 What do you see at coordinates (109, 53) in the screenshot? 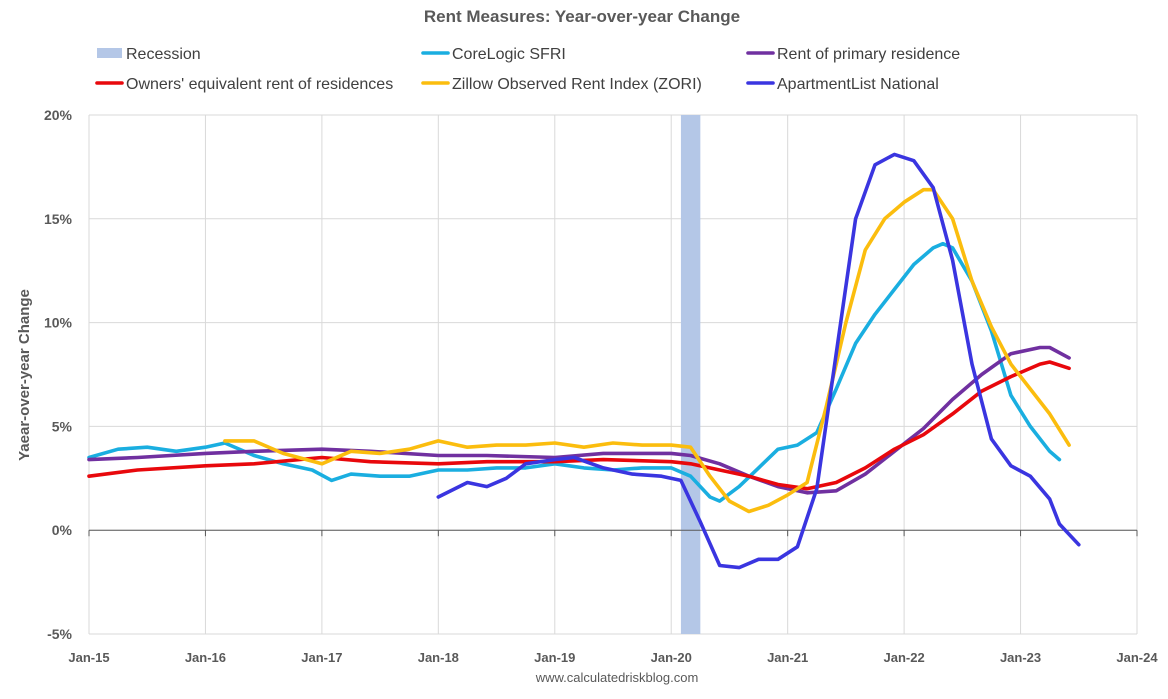
I see `legend-swatch` at bounding box center [109, 53].